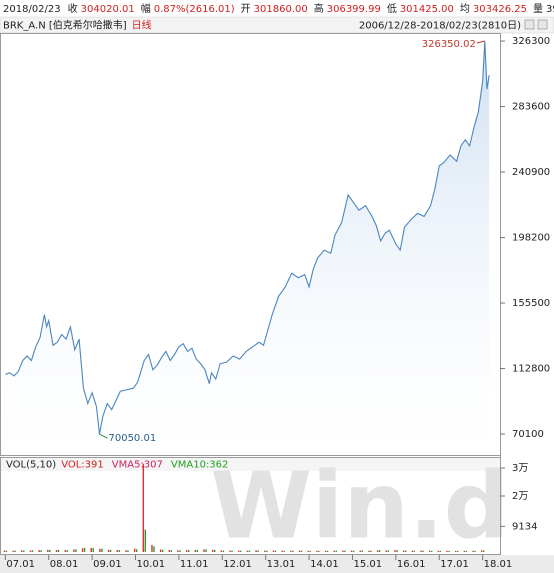  Describe the element at coordinates (465, 9) in the screenshot. I see `info-label: 均` at that location.